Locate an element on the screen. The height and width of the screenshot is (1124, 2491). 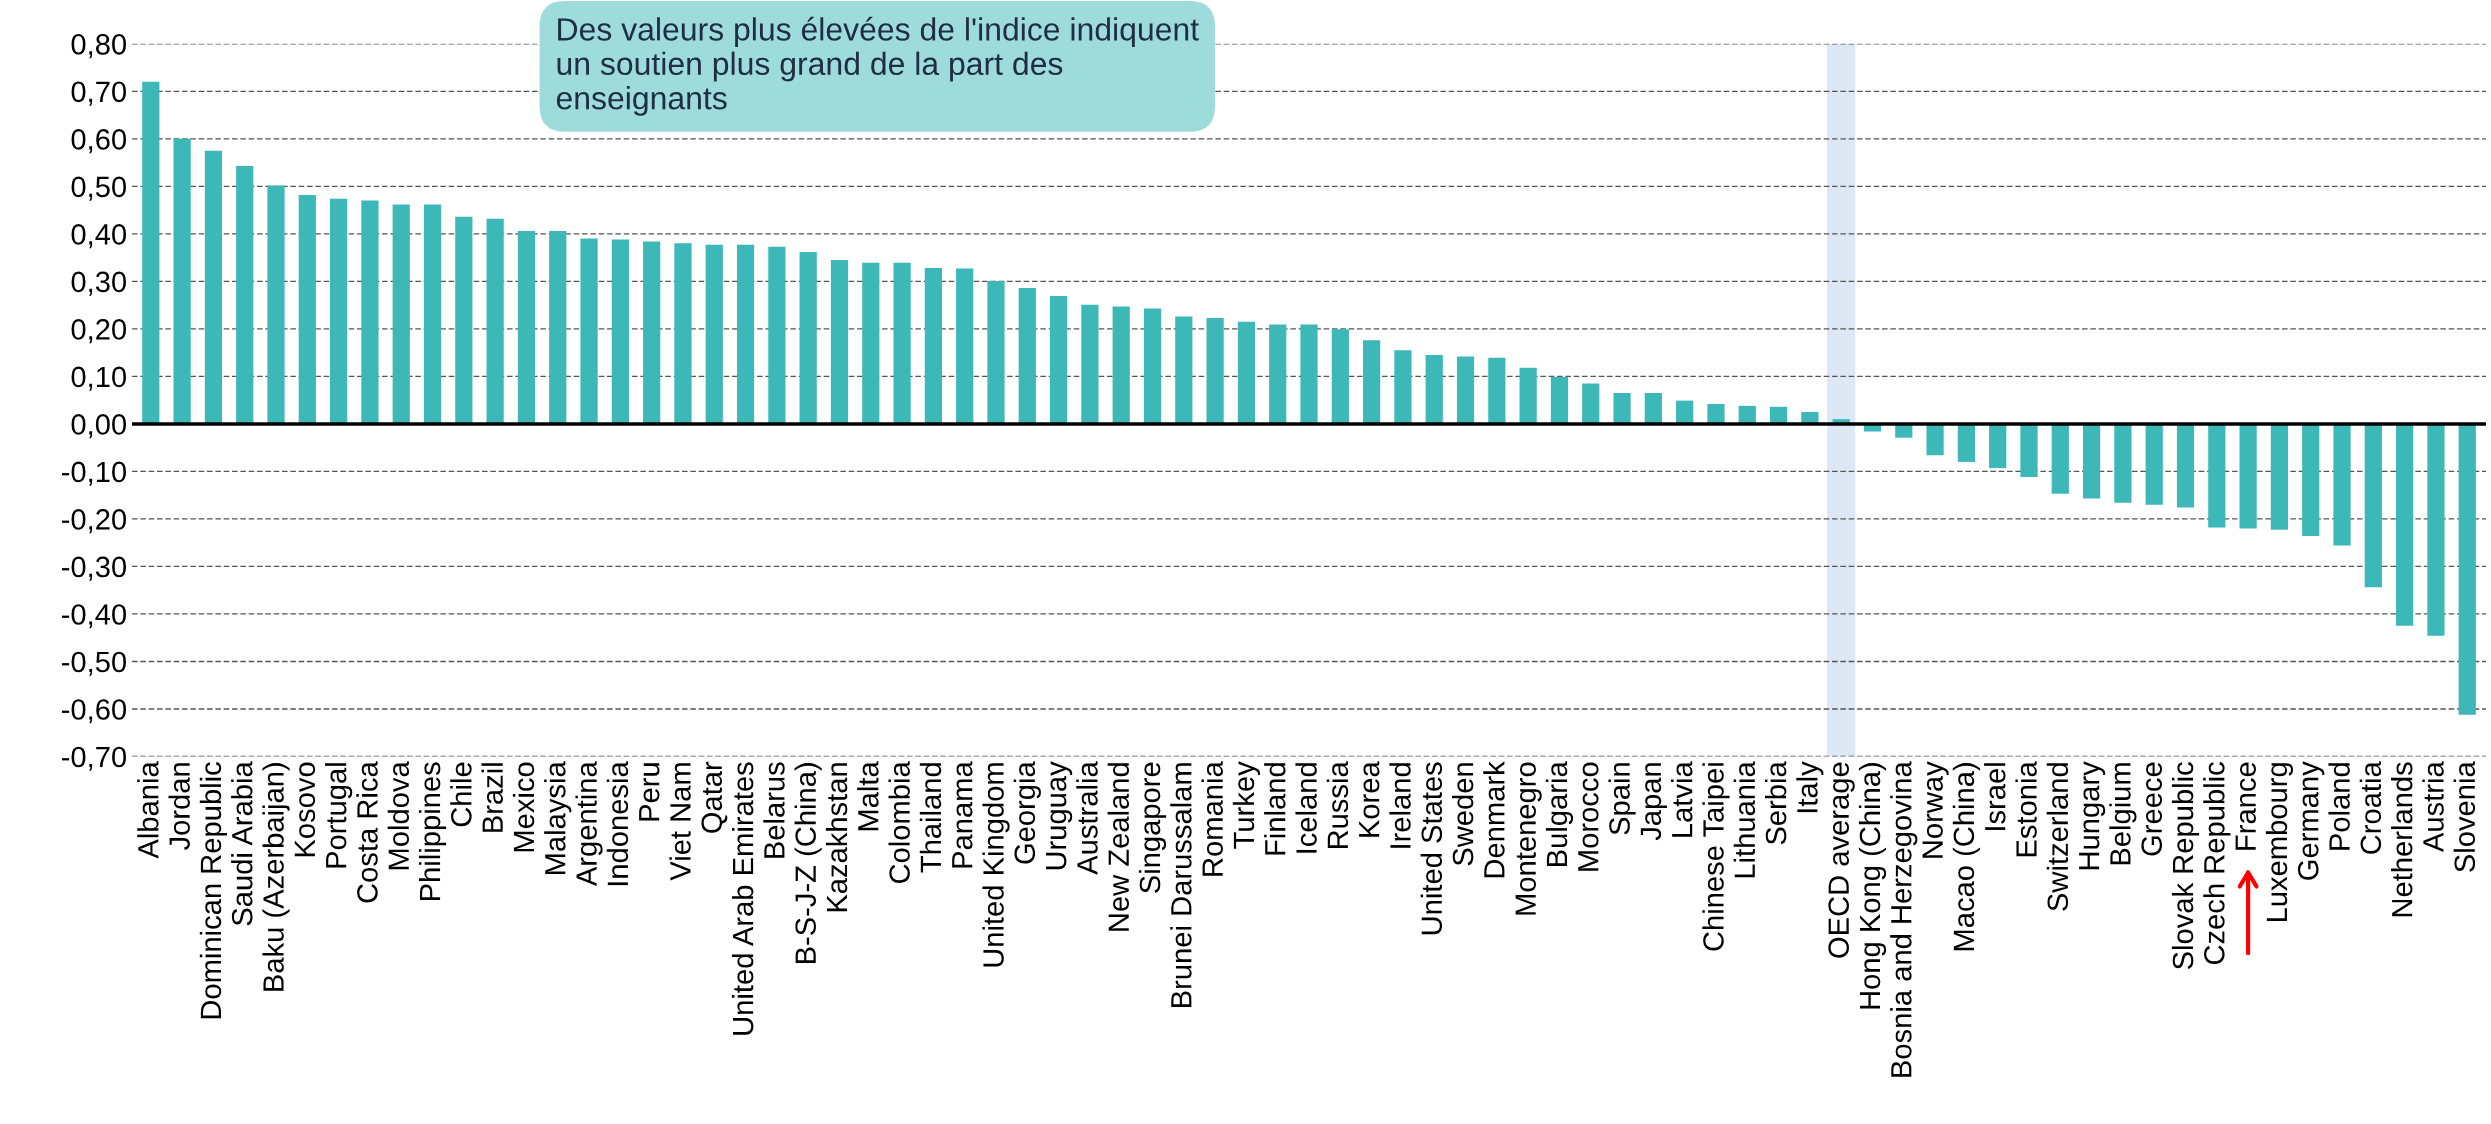
x-tick-label: Luxembourg is located at coordinates (2279, 842).